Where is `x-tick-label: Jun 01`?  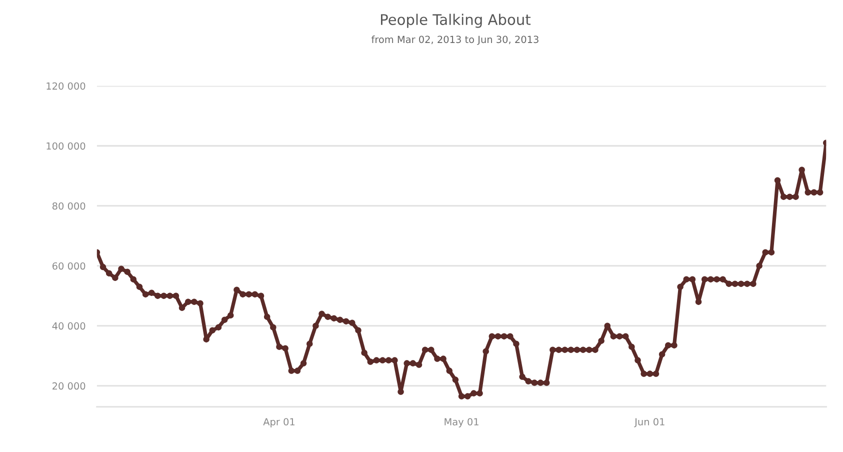
x-tick-label: Jun 01 is located at coordinates (649, 423).